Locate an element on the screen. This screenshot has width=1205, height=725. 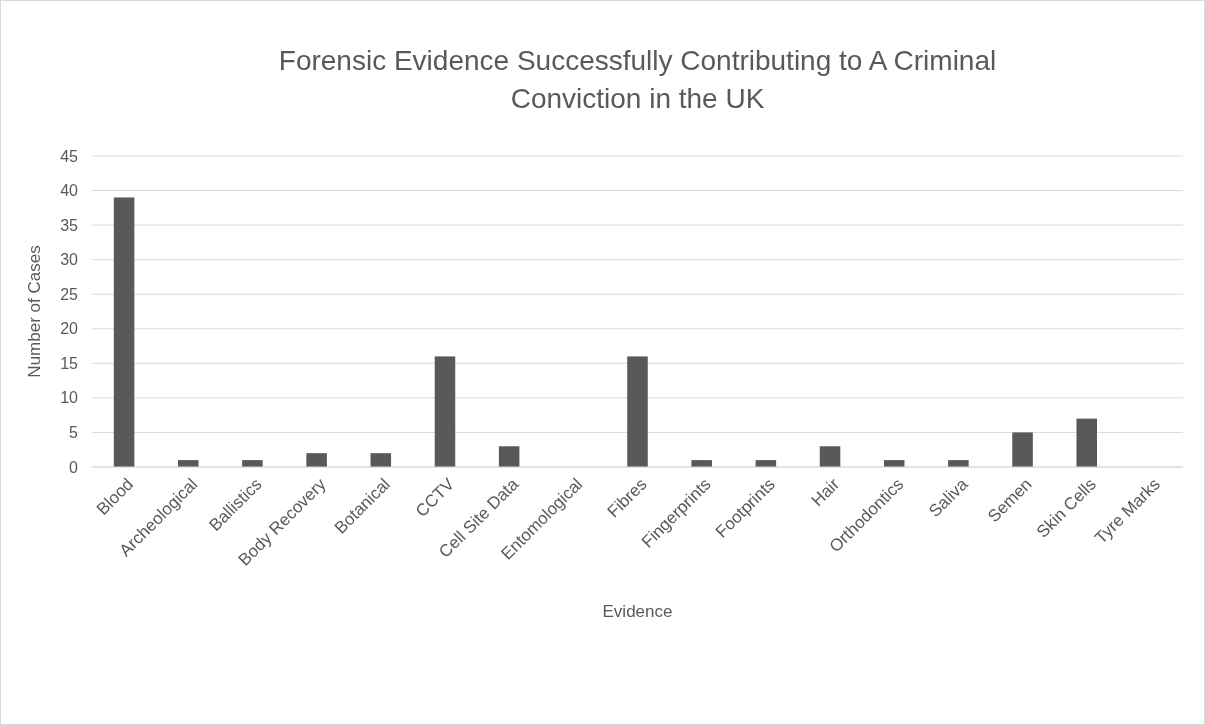
y-axis-title: Number of Cases is located at coordinates (34, 311).